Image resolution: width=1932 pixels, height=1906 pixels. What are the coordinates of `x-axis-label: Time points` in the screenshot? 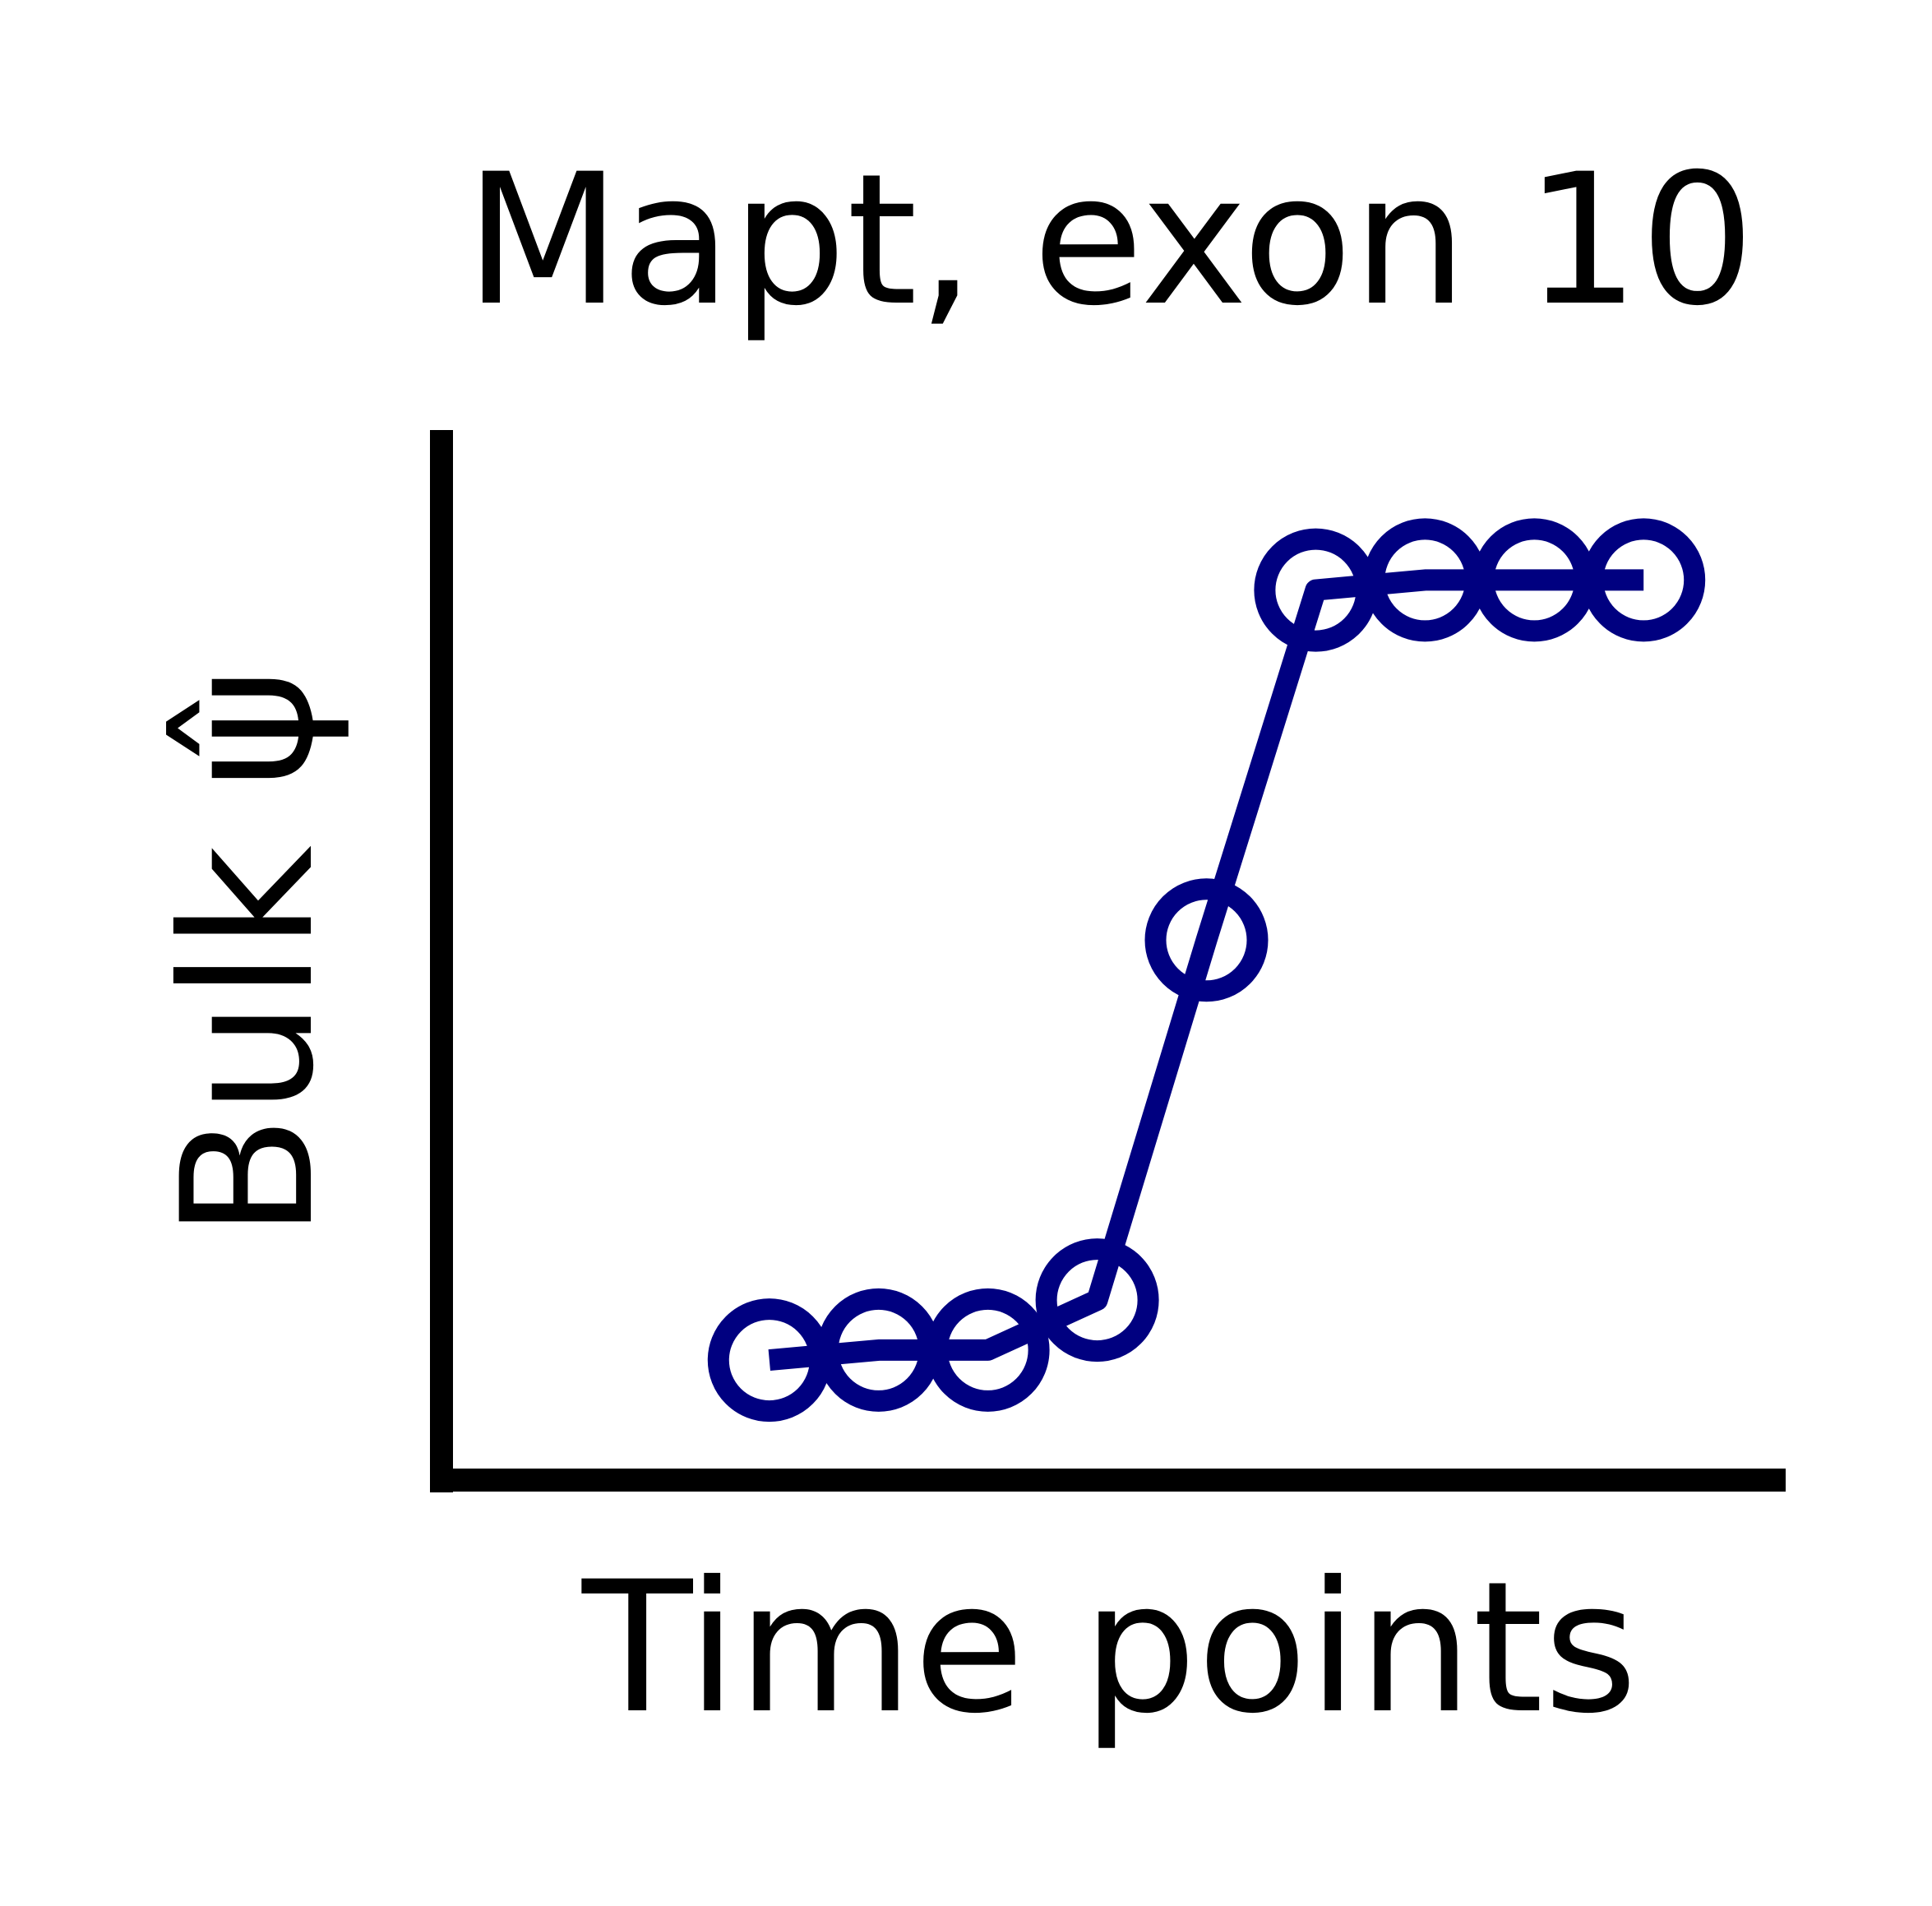 It's located at (1109, 1648).